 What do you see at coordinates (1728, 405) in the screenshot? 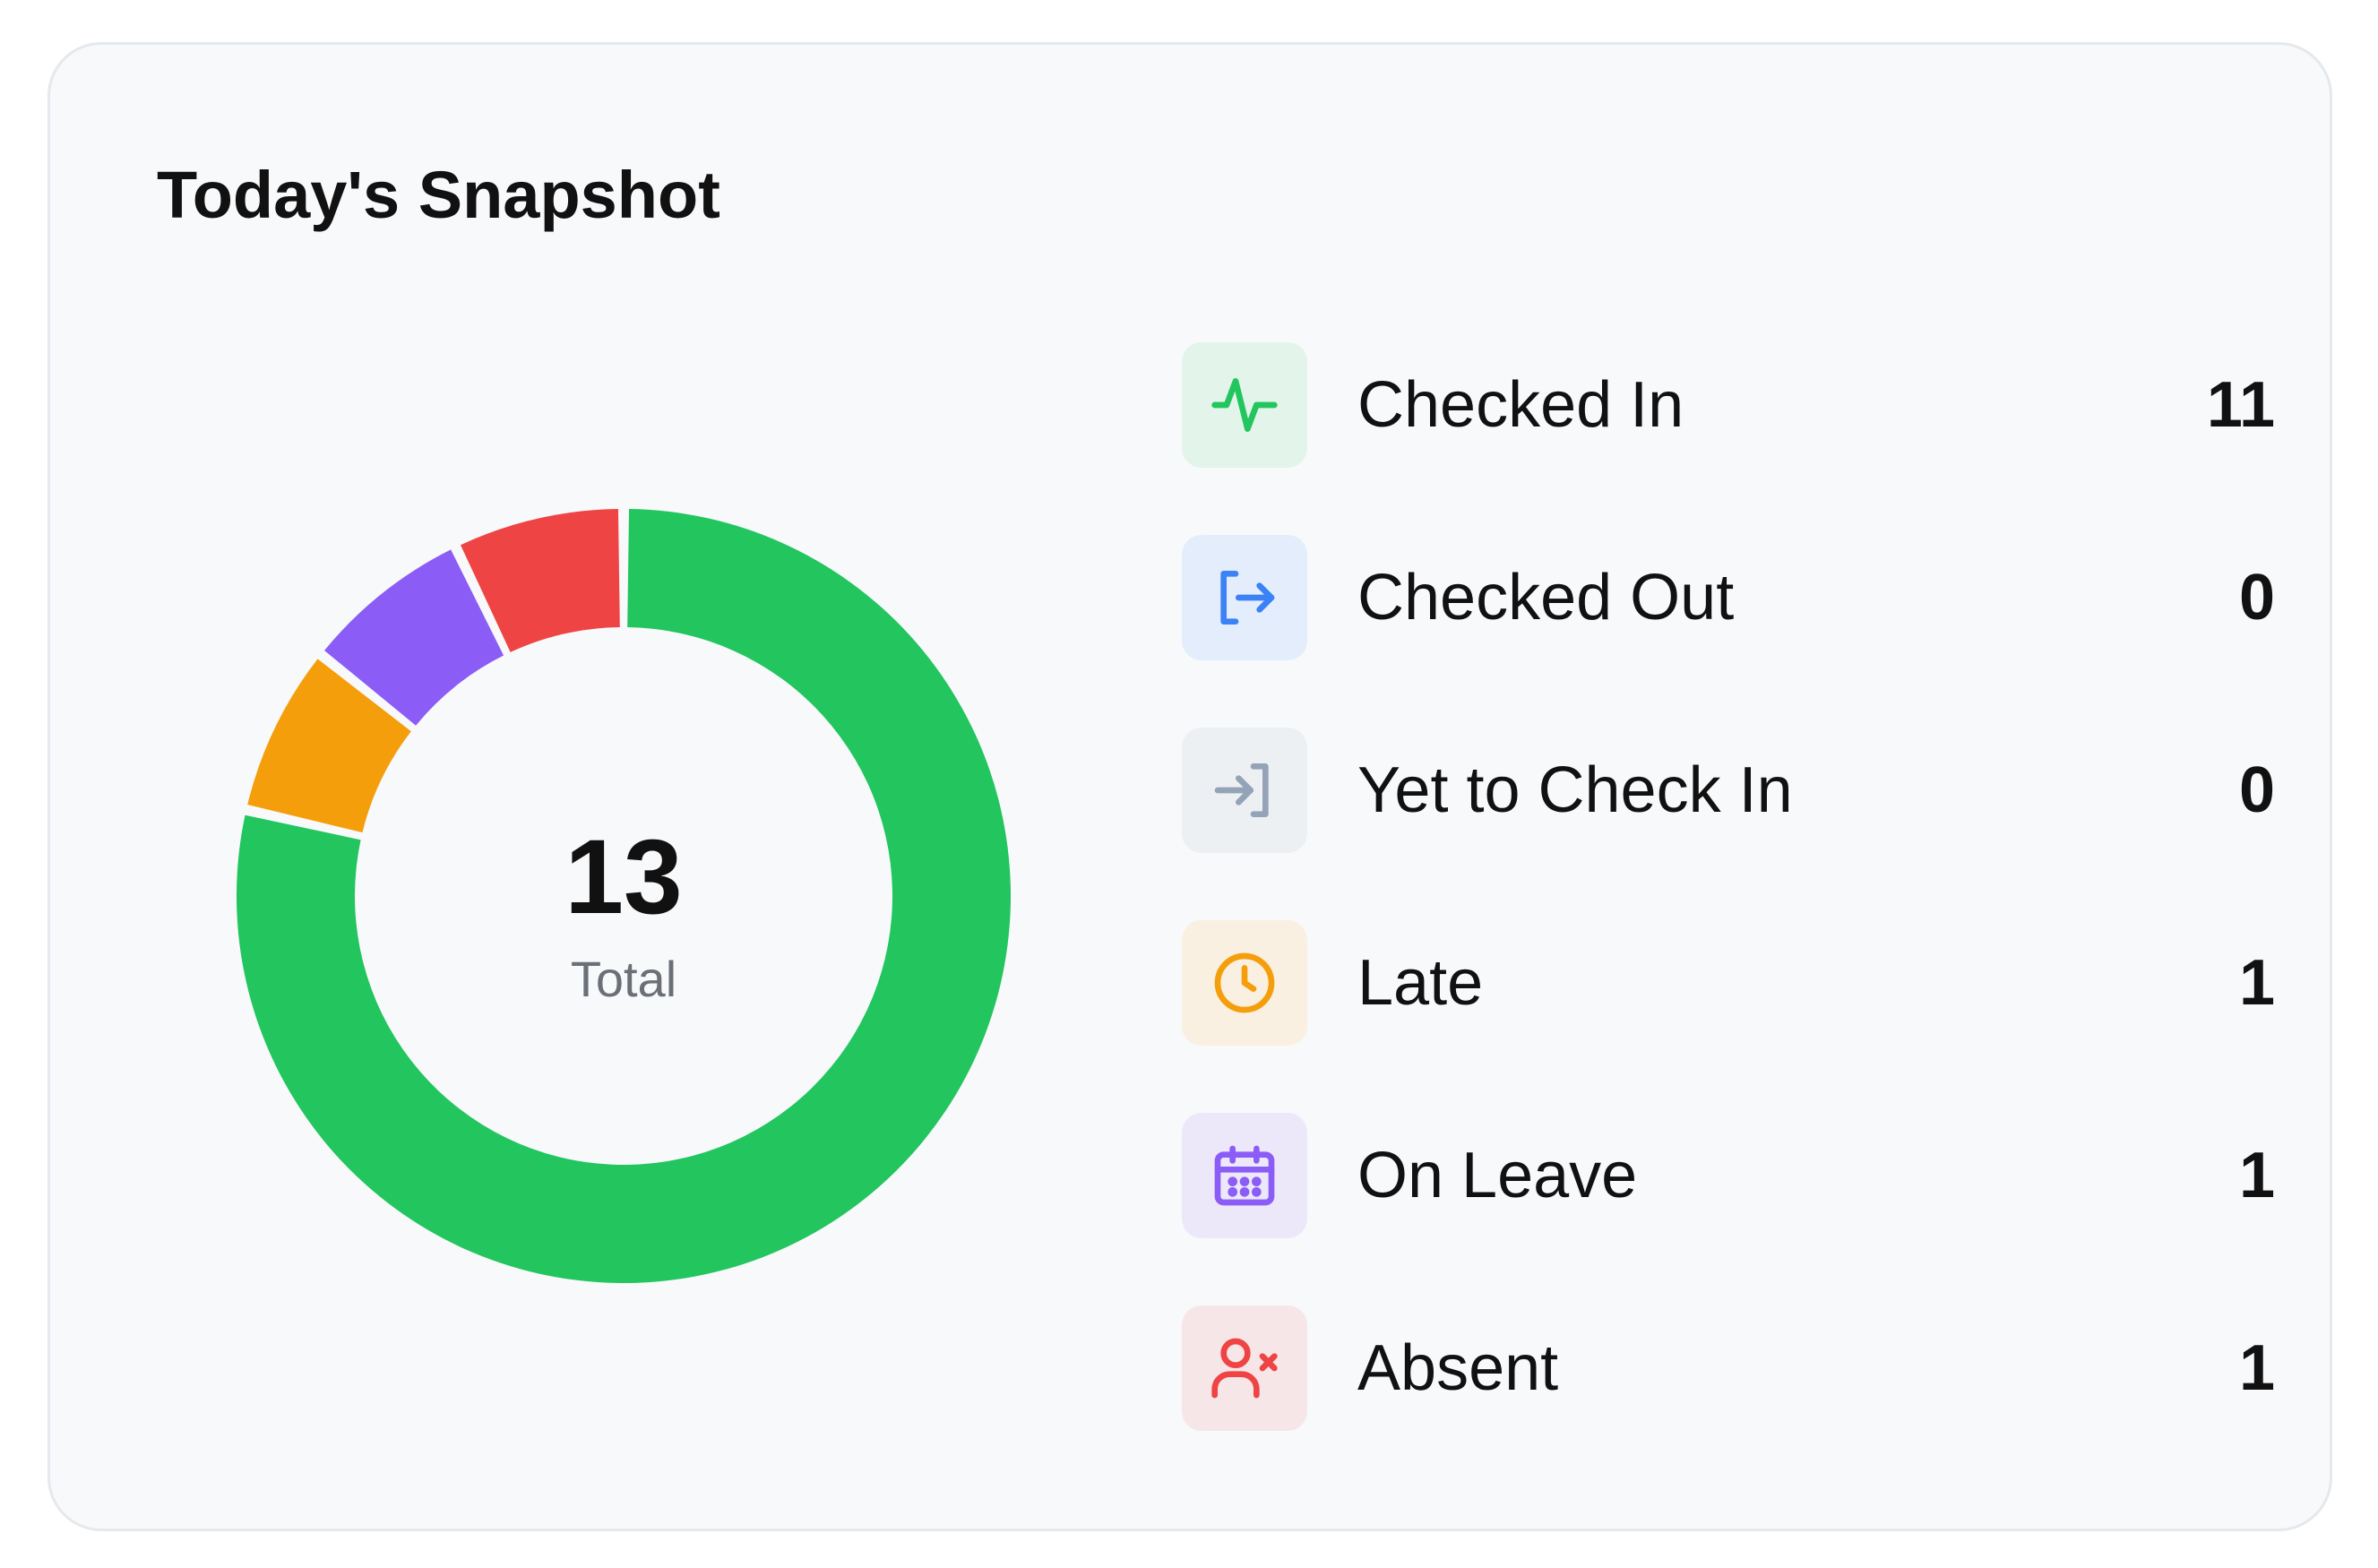
I see `legend-row-checked-in: Checked In 11` at bounding box center [1728, 405].